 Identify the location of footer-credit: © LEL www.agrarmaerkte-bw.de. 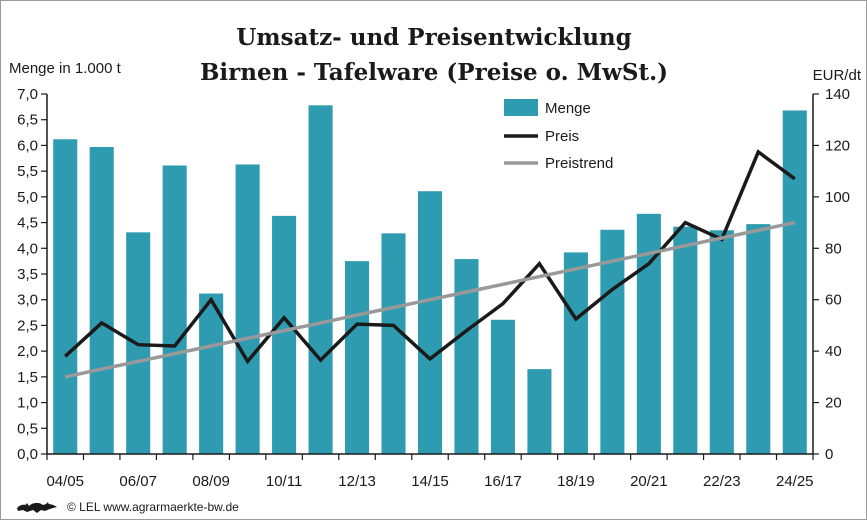
(153, 507).